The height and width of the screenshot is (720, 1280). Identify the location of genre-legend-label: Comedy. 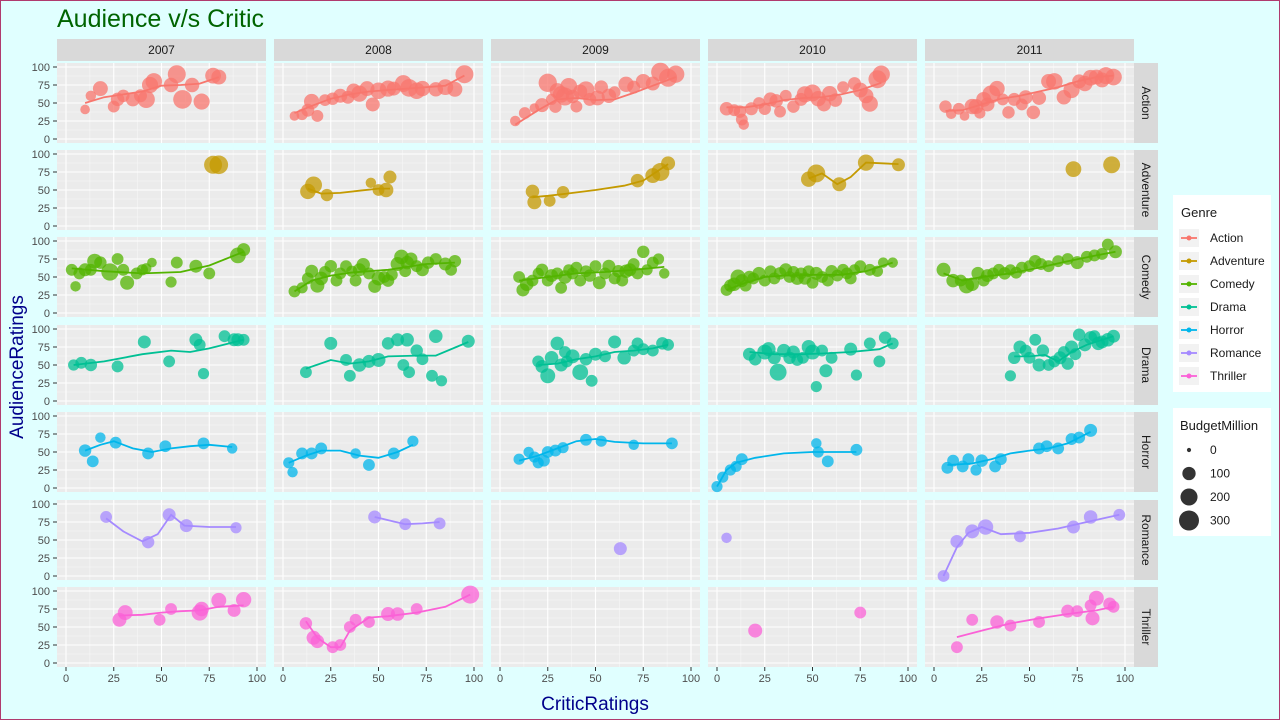
(1232, 284).